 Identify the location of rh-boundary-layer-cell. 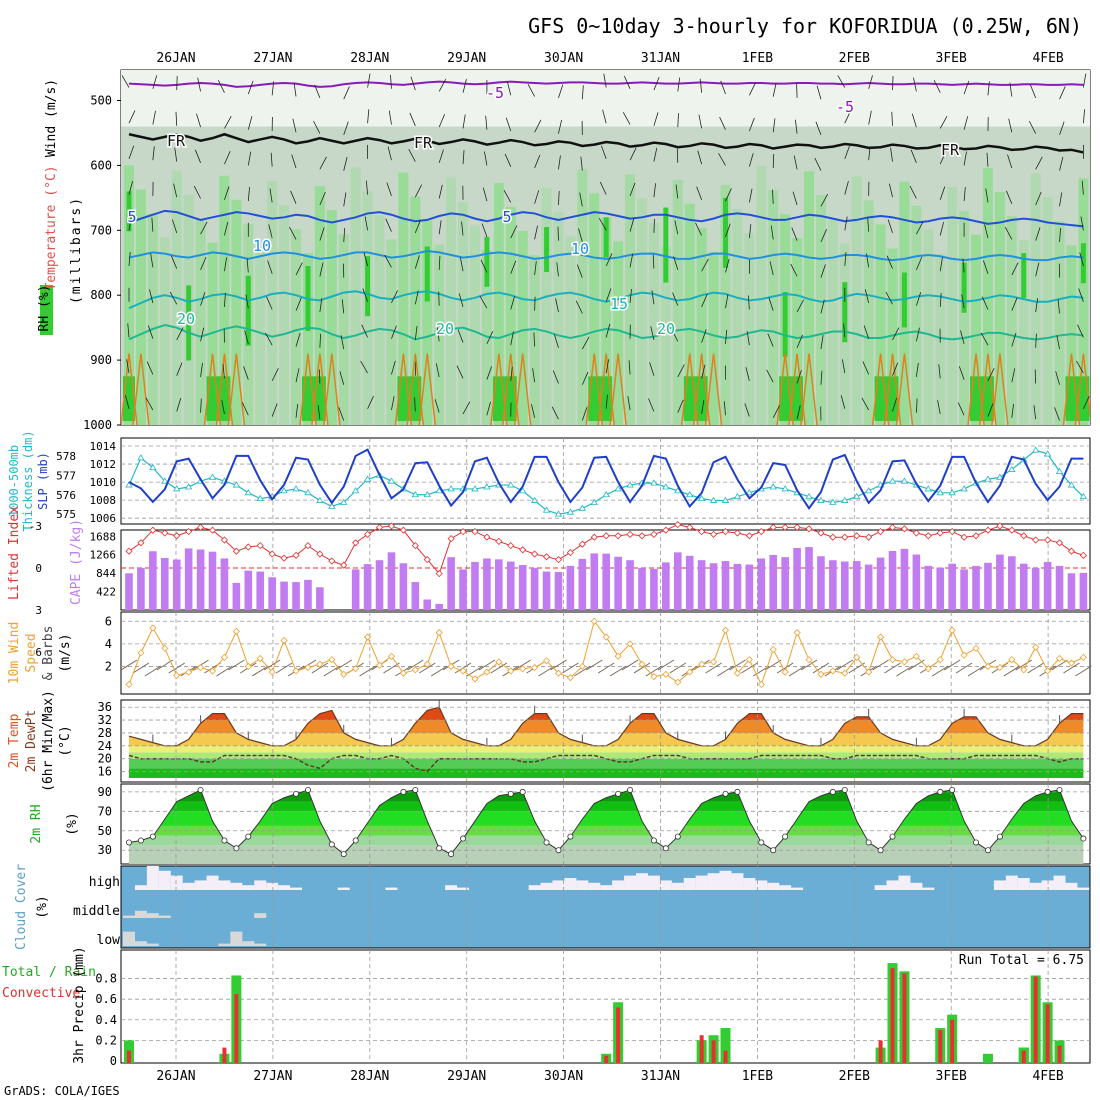
(319, 398).